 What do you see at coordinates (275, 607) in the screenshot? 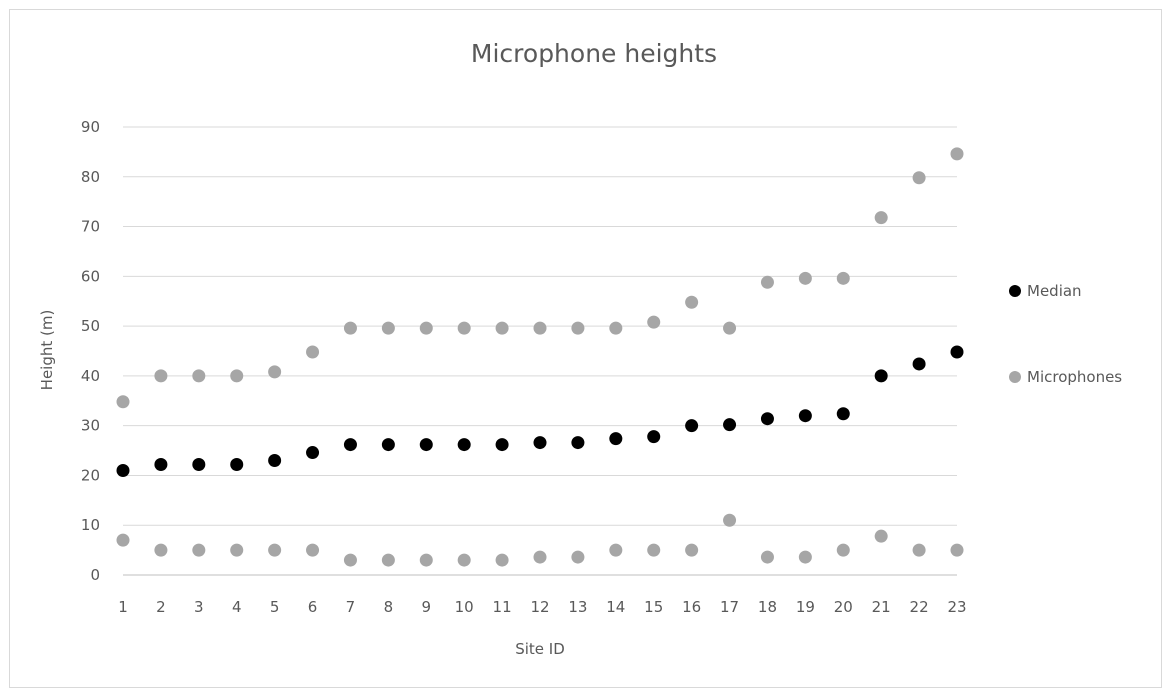
I see `x-tick-label: 5` at bounding box center [275, 607].